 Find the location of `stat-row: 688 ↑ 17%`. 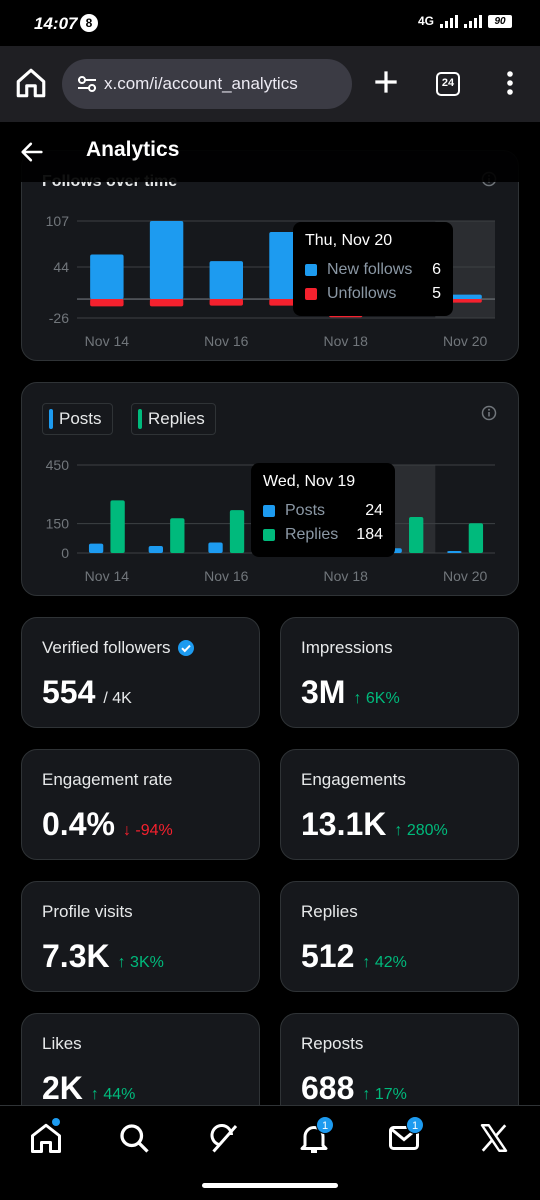

stat-row: 688 ↑ 17% is located at coordinates (354, 1088).